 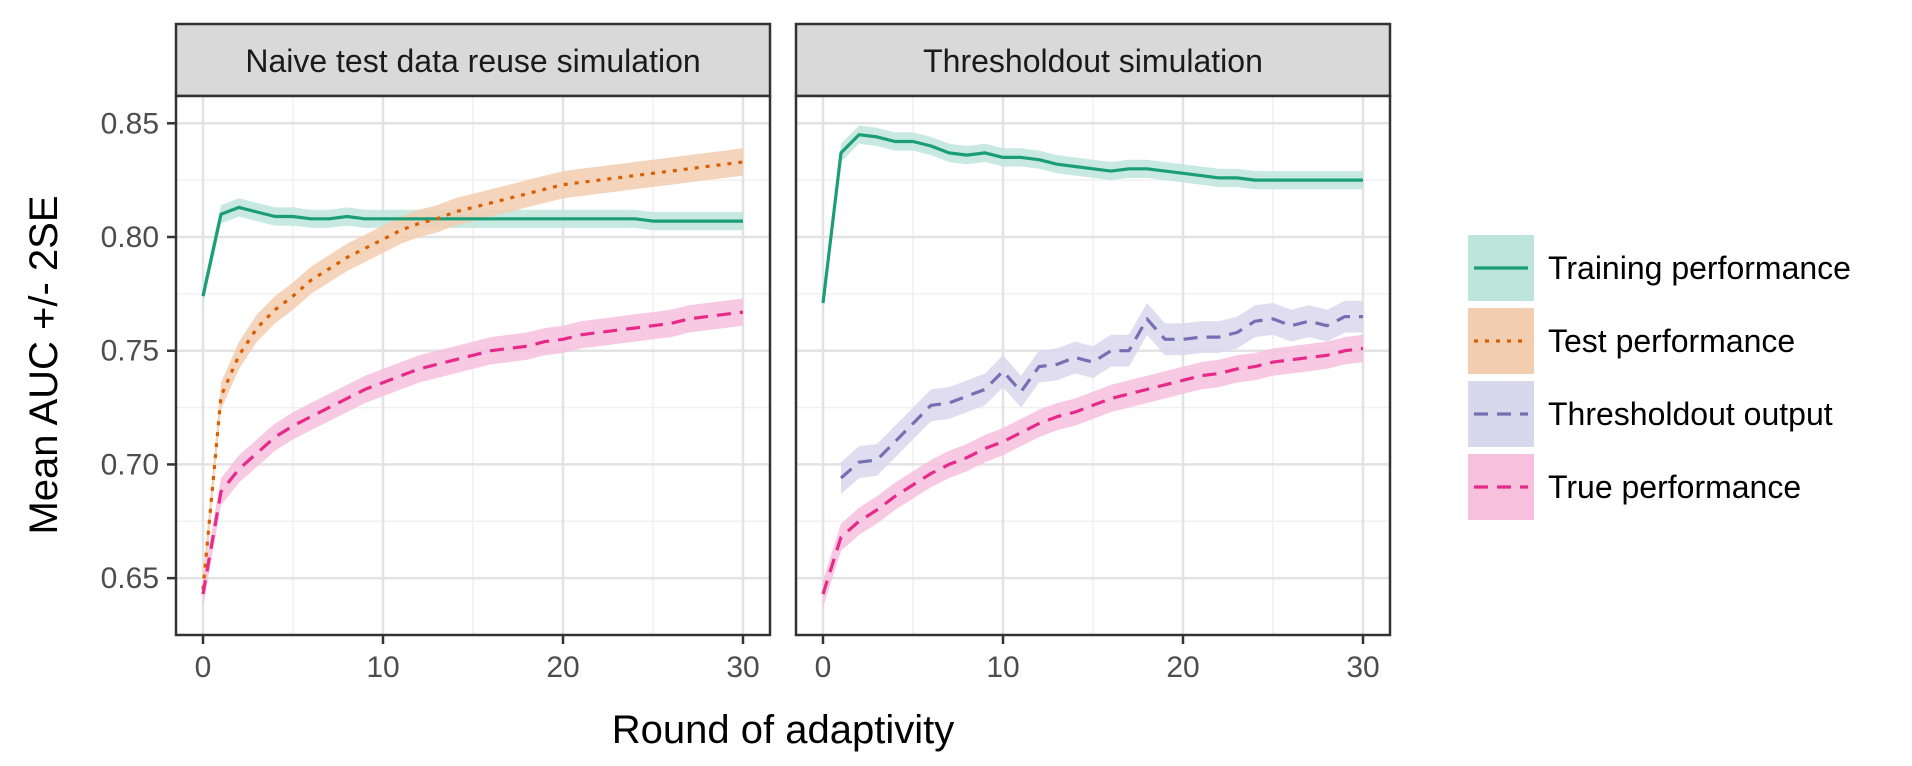 What do you see at coordinates (130, 237) in the screenshot?
I see `y-tick-label: 0.80` at bounding box center [130, 237].